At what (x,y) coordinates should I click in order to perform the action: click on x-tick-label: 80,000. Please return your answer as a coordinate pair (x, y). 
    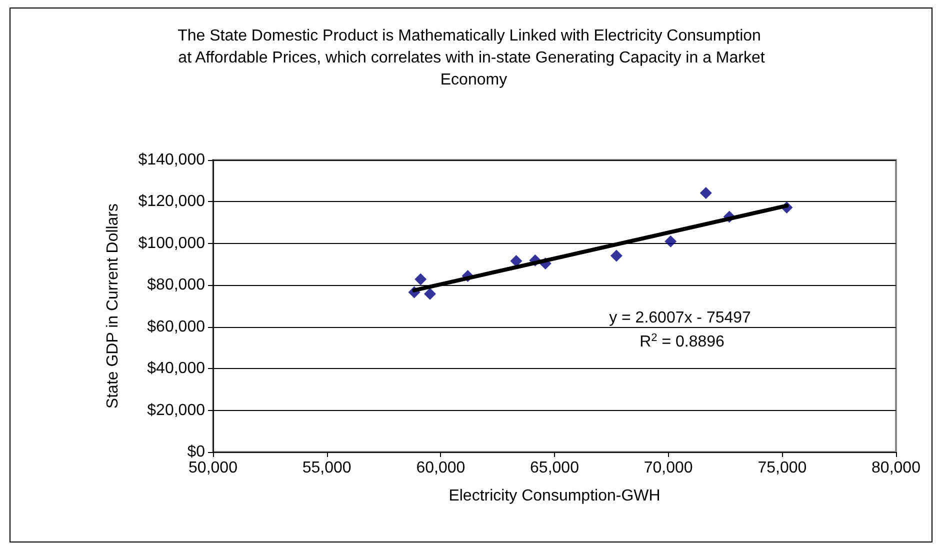
    Looking at the image, I should click on (896, 468).